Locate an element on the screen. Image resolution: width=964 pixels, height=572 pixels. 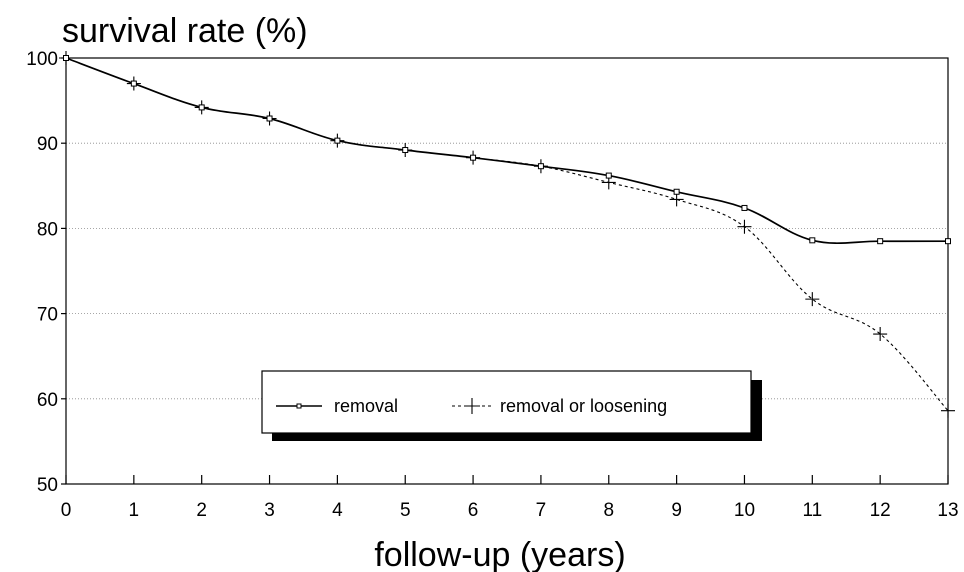
legend: removal removal or loosening is located at coordinates (511, 405).